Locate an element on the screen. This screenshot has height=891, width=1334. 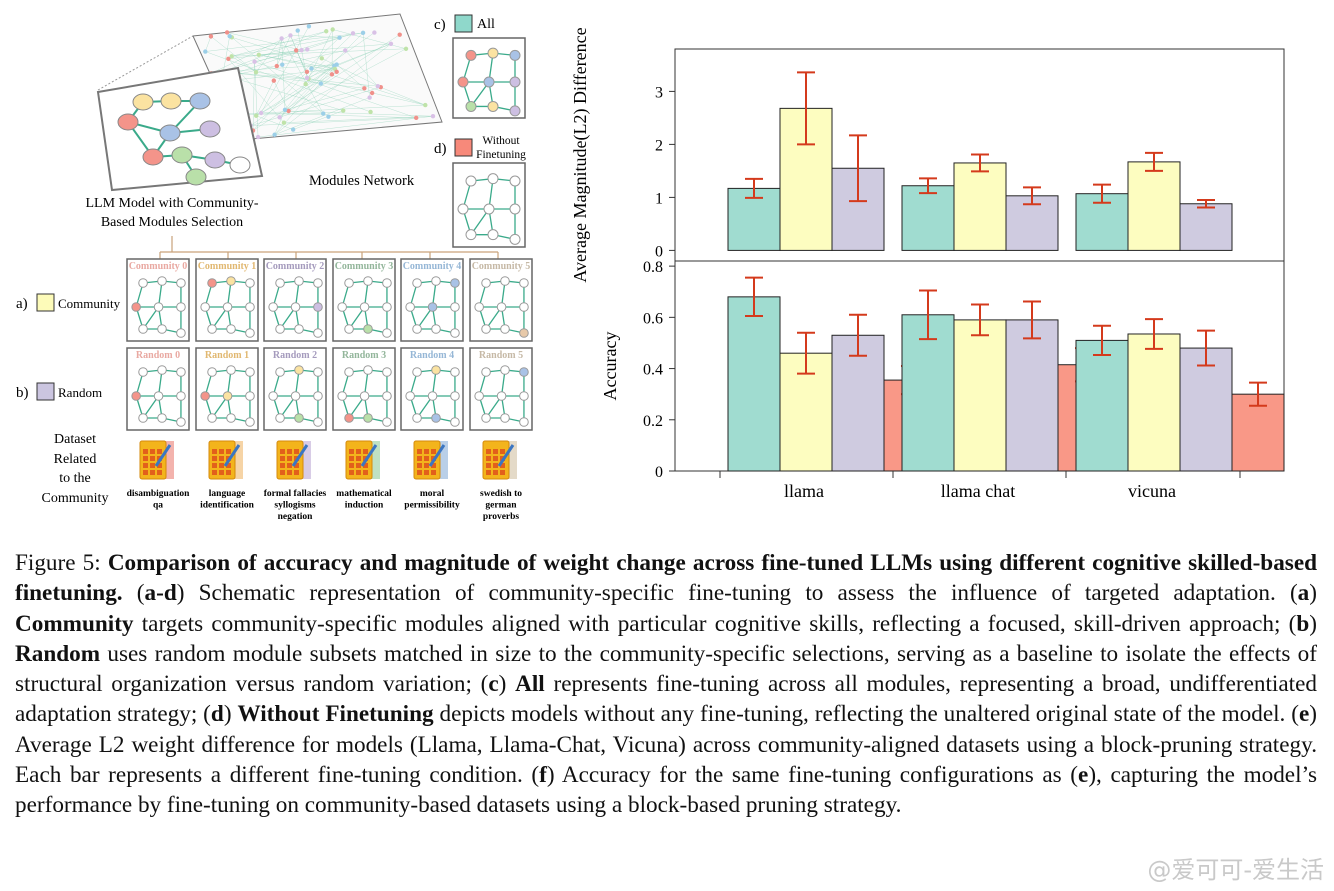
tree-connector is located at coordinates (329, 248).